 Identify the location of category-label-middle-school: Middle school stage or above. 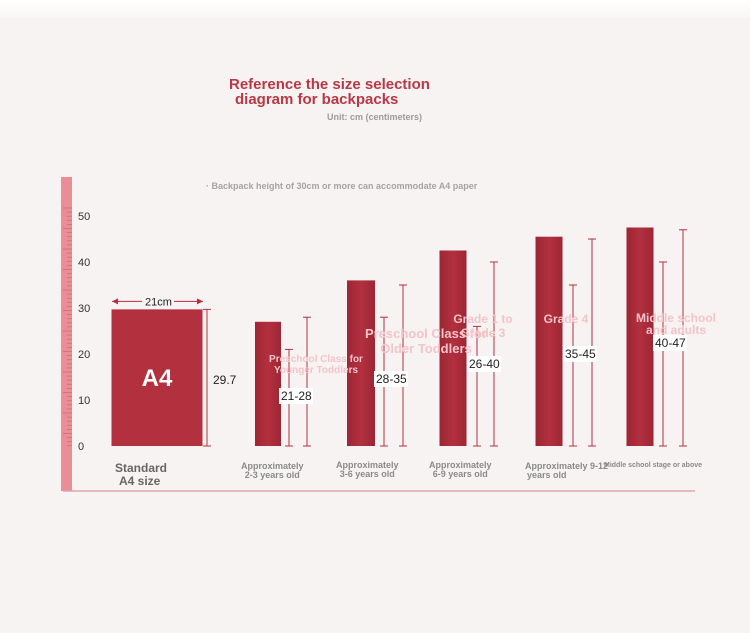
(653, 465).